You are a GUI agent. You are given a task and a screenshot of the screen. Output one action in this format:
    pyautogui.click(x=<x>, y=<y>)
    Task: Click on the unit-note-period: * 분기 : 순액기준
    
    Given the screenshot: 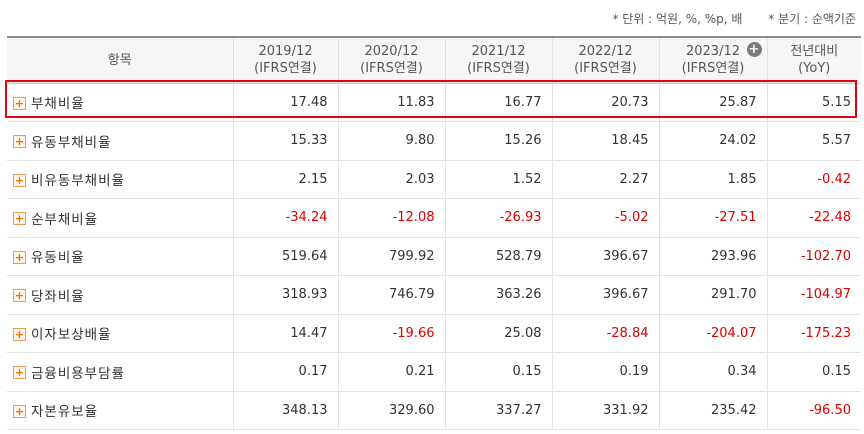 What is the action you would take?
    pyautogui.click(x=812, y=19)
    